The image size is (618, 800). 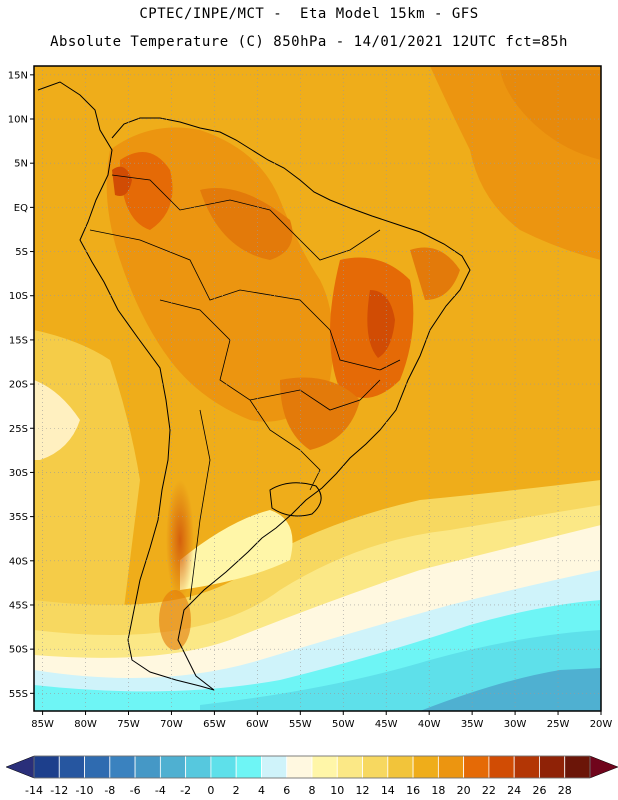 What do you see at coordinates (261, 790) in the screenshot?
I see `colorbar-label: 4` at bounding box center [261, 790].